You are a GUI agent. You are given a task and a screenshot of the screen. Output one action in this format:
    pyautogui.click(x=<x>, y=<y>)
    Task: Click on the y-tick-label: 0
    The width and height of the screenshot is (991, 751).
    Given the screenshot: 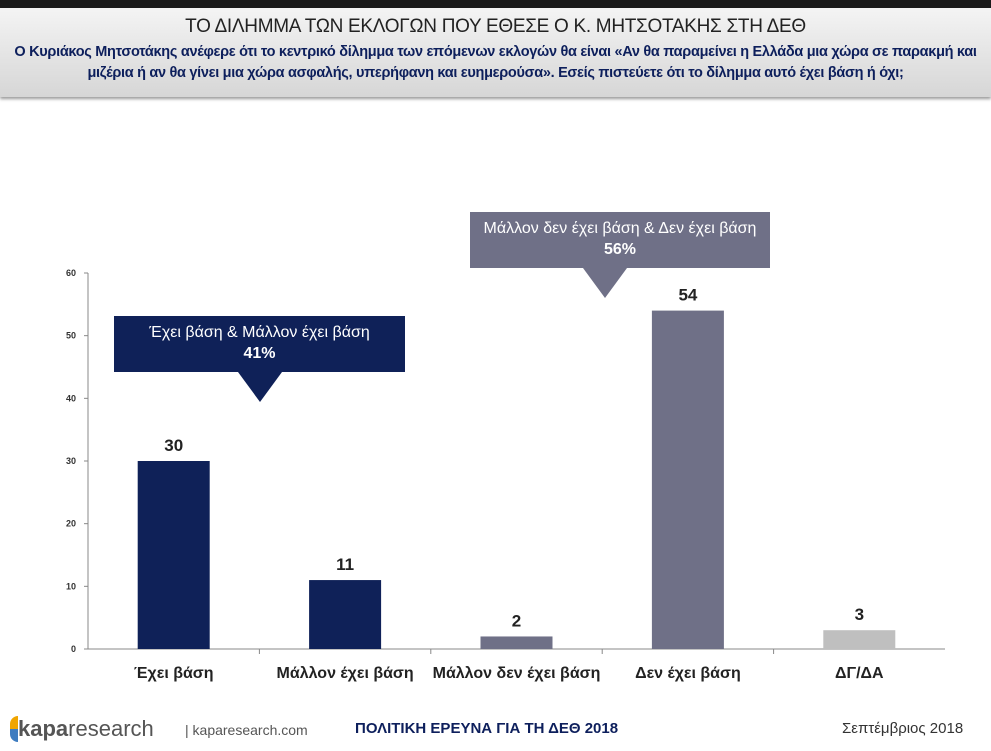 What is the action you would take?
    pyautogui.click(x=73, y=649)
    